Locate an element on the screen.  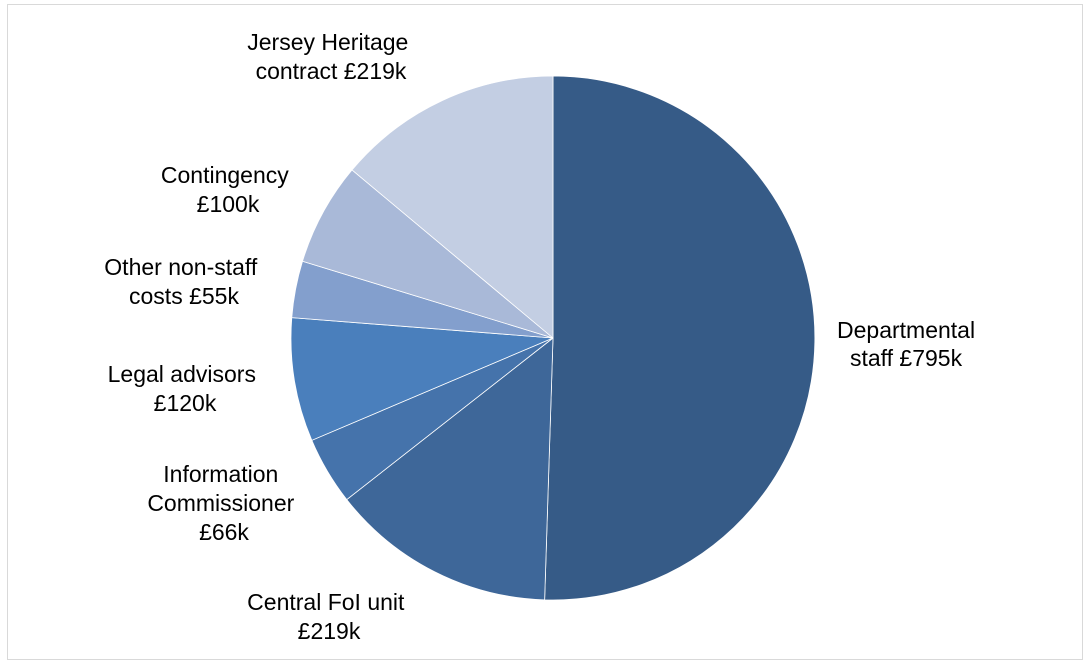
slice-label-information-commissioner: Information Commissioner £66k is located at coordinates (223, 503).